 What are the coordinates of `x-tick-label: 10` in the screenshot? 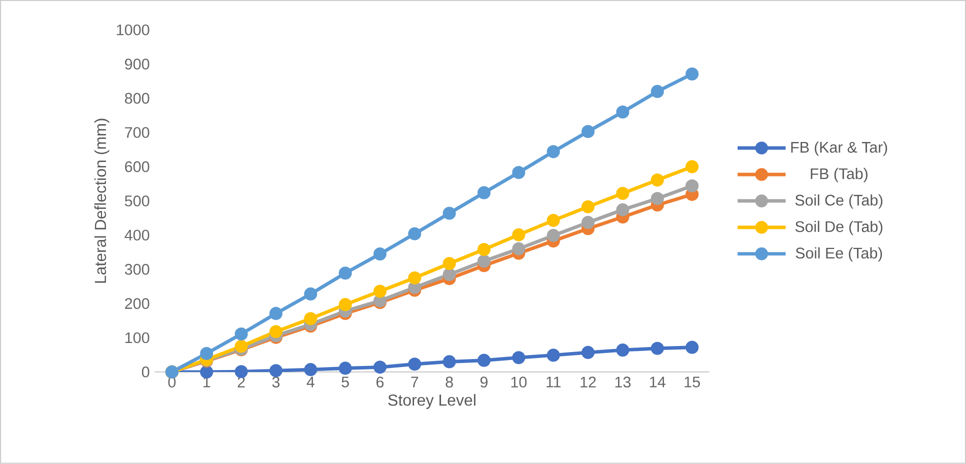 It's located at (519, 382).